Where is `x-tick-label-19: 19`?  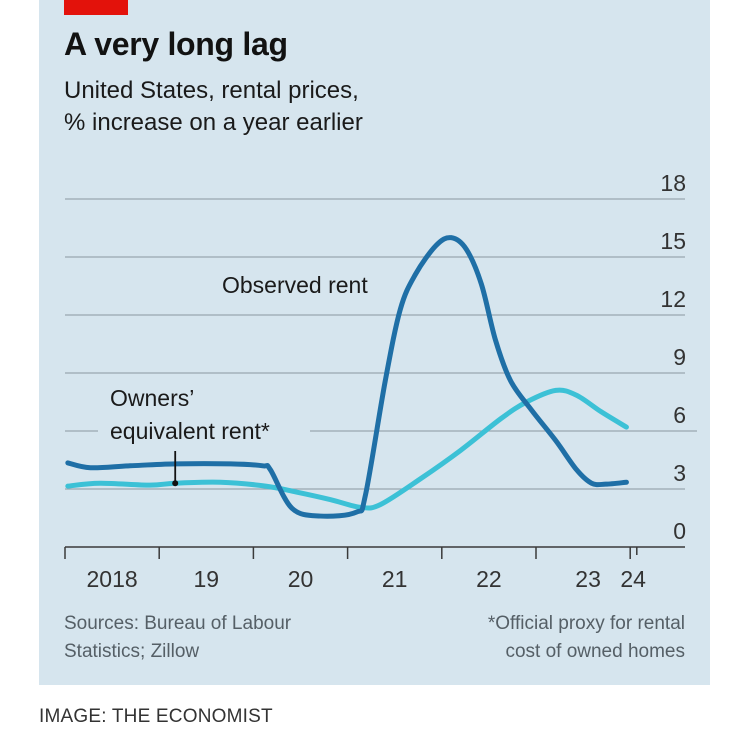
x-tick-label-19: 19 is located at coordinates (207, 579).